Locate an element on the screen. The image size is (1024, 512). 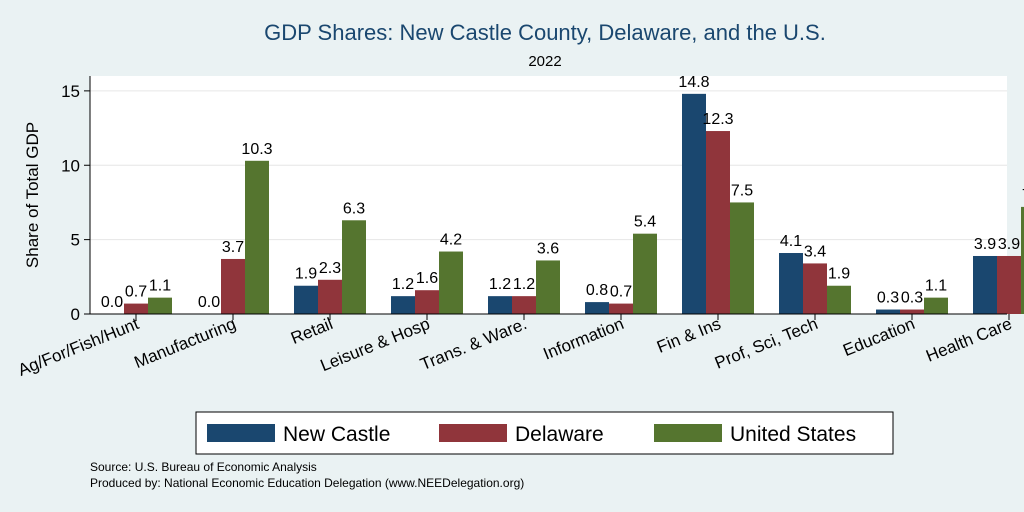
data-label: 7.5 is located at coordinates (742, 190).